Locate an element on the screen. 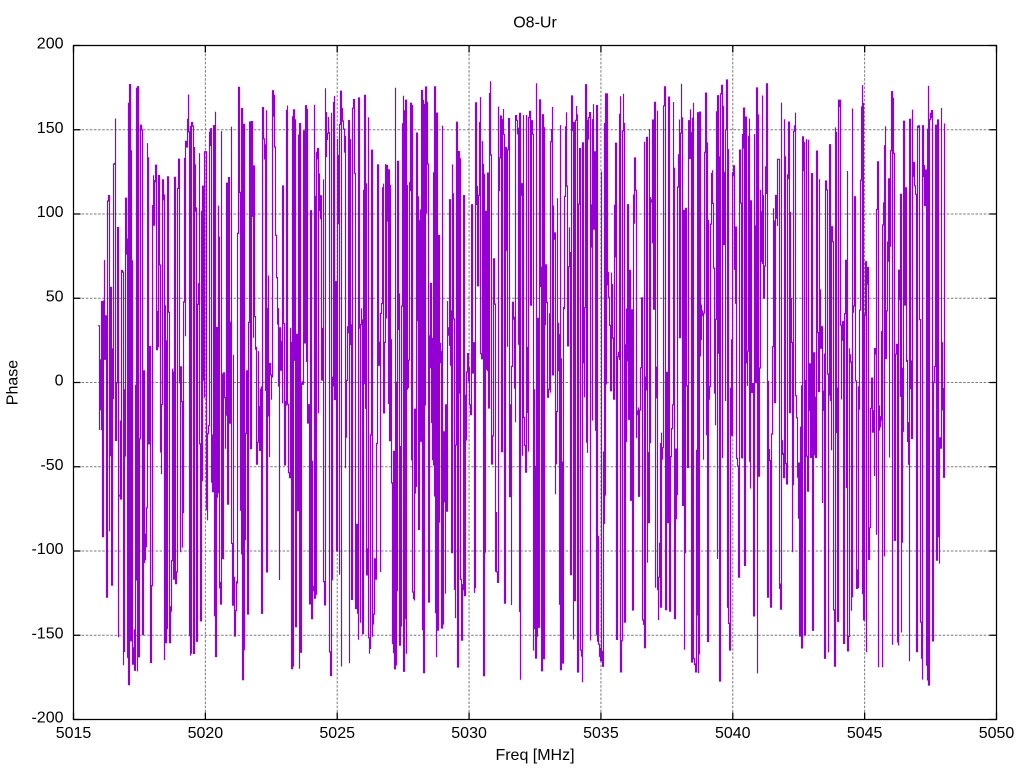 The width and height of the screenshot is (1024, 768). svg-text: 5015 is located at coordinates (74, 733).